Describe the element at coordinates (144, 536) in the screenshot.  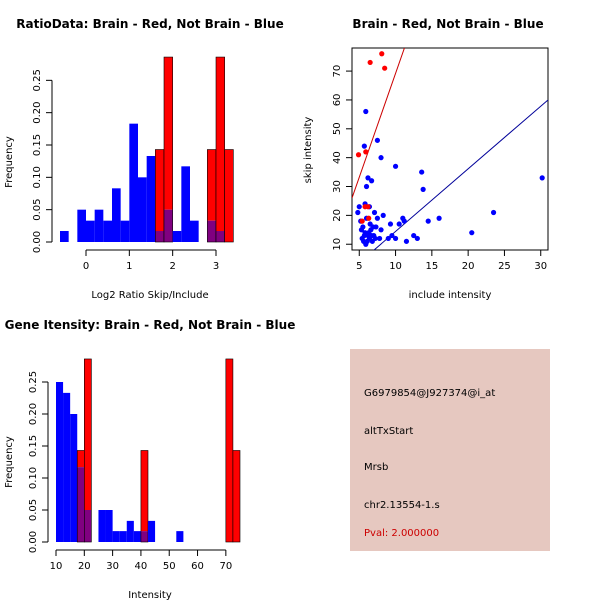
I see `gene-bar-overlap` at that location.